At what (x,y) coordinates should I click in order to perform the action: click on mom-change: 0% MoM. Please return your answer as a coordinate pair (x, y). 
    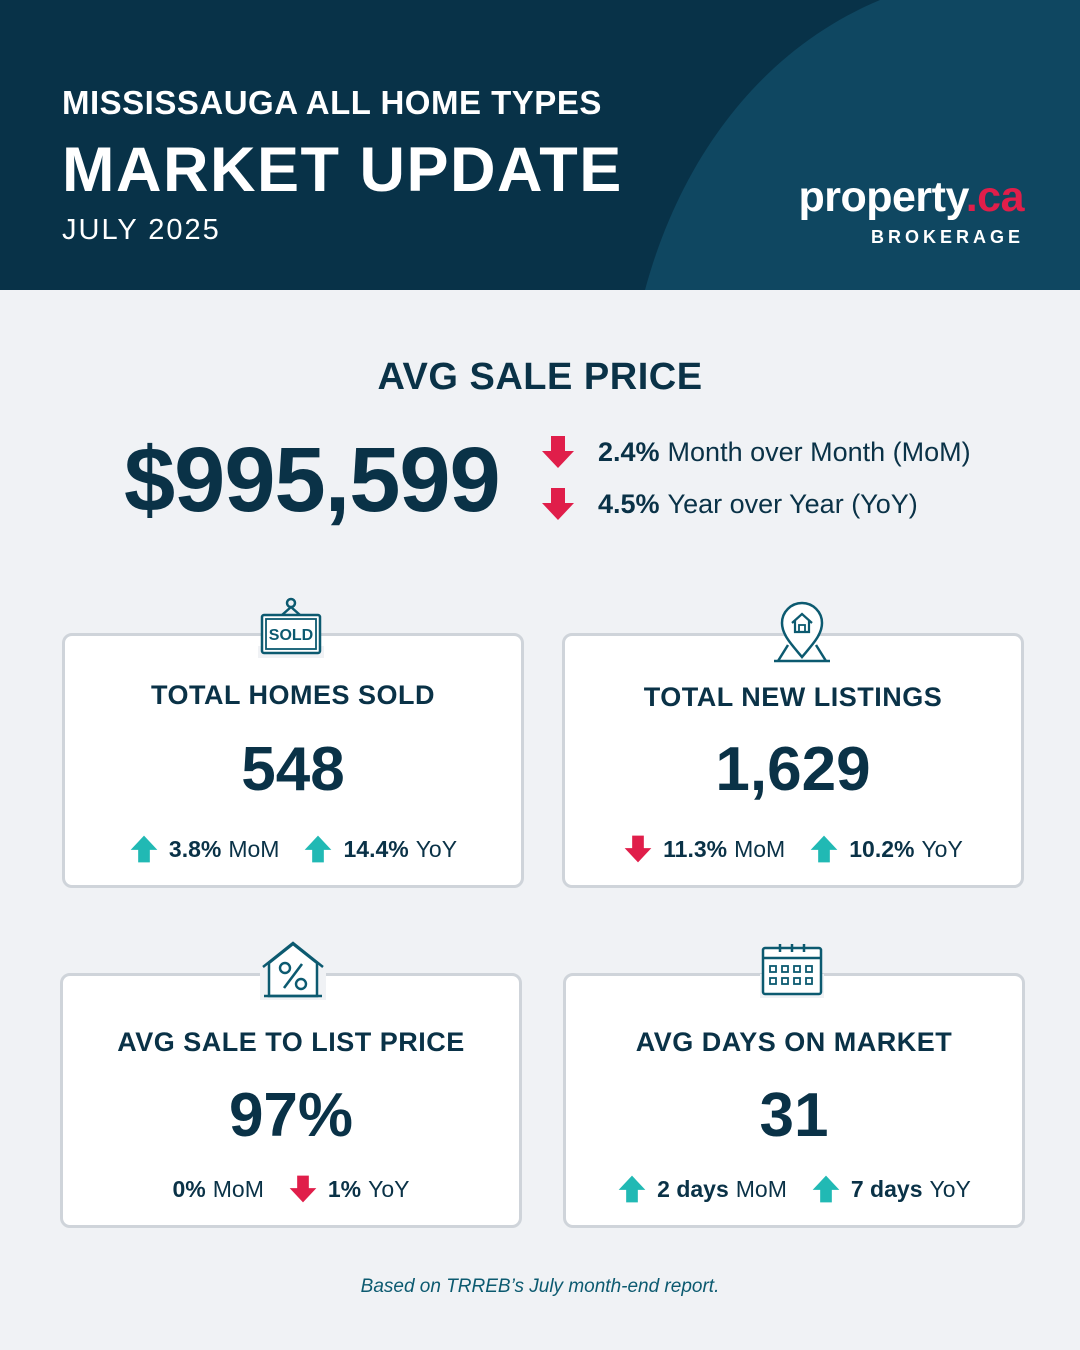
    Looking at the image, I should click on (218, 1188).